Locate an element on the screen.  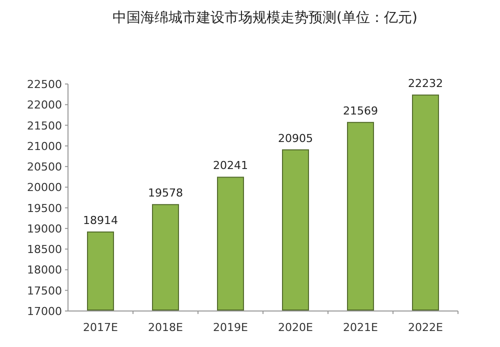
data-label: 22232 is located at coordinates (425, 83).